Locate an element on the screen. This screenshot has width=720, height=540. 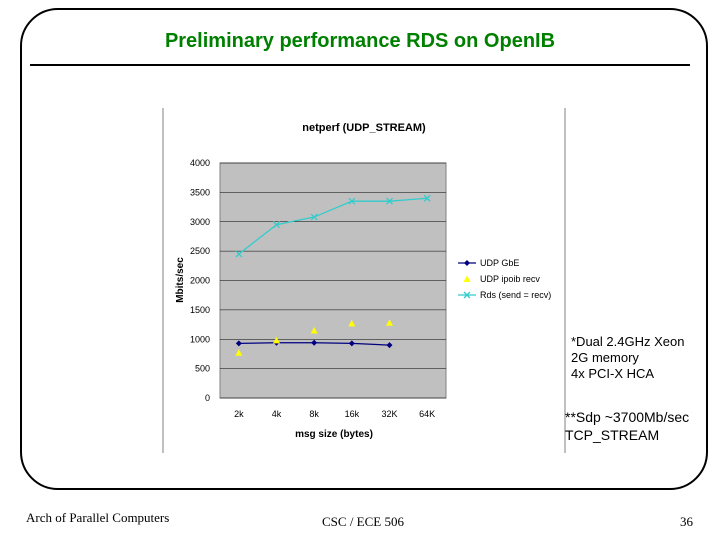
page-number: 36 is located at coordinates (686, 521).